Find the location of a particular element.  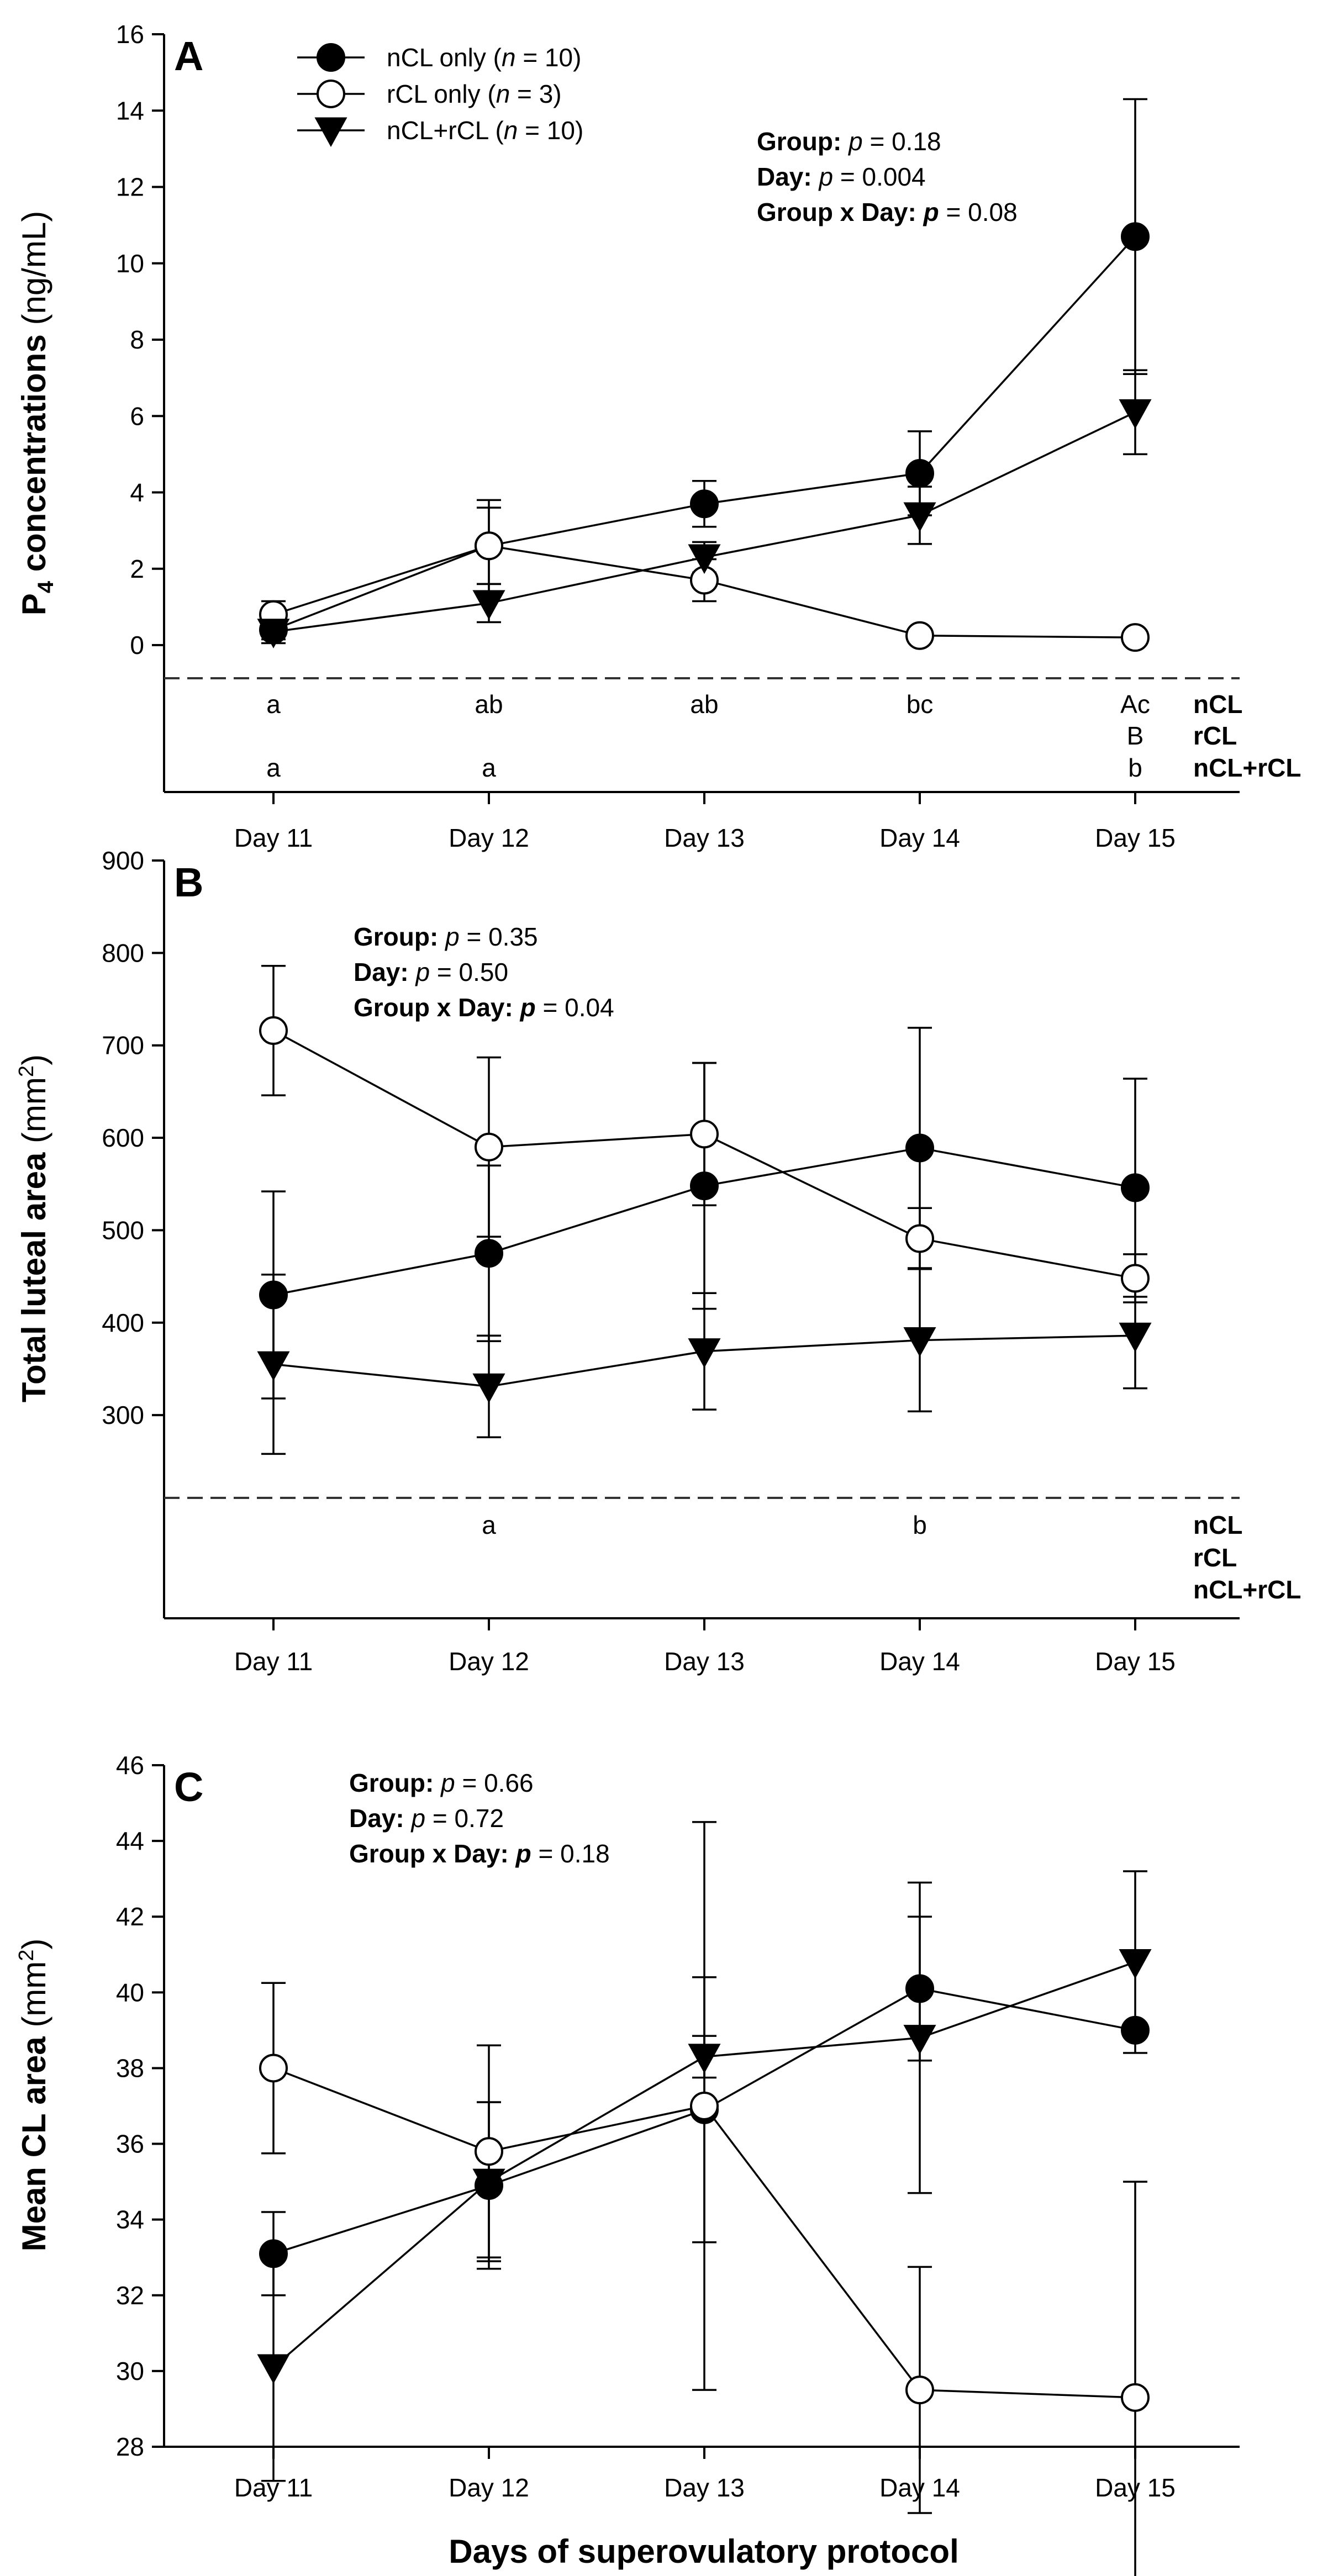

y-tick-label: 700 is located at coordinates (123, 1045).